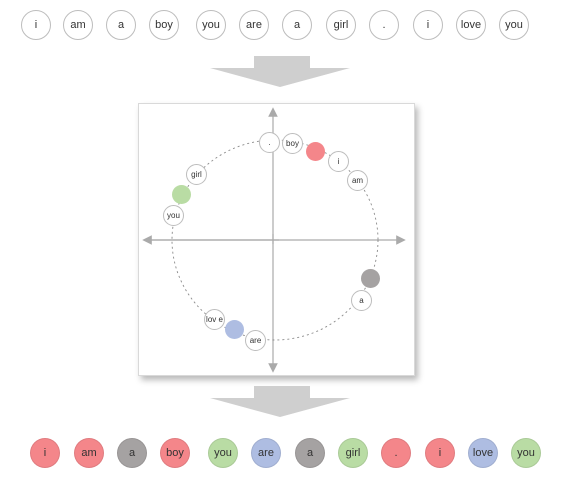 The width and height of the screenshot is (578, 489). Describe the element at coordinates (361, 300) in the screenshot. I see `word-point-a: a` at that location.